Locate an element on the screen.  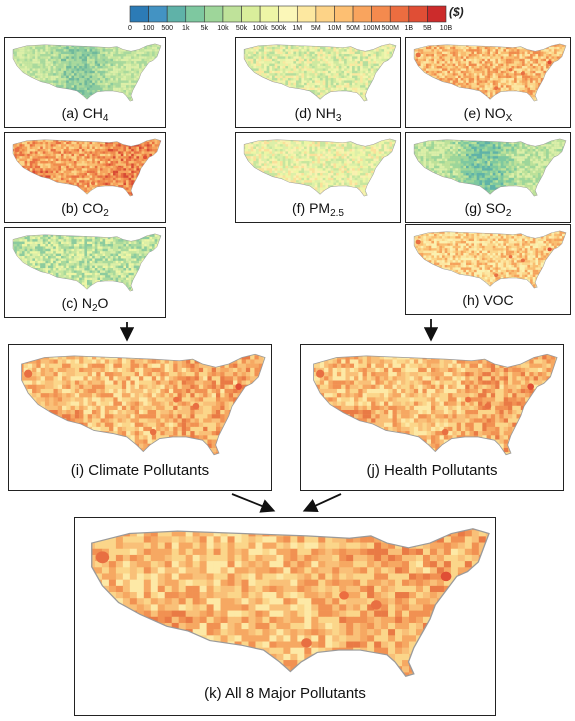
panel-caption: (c) N2O is located at coordinates (85, 304).